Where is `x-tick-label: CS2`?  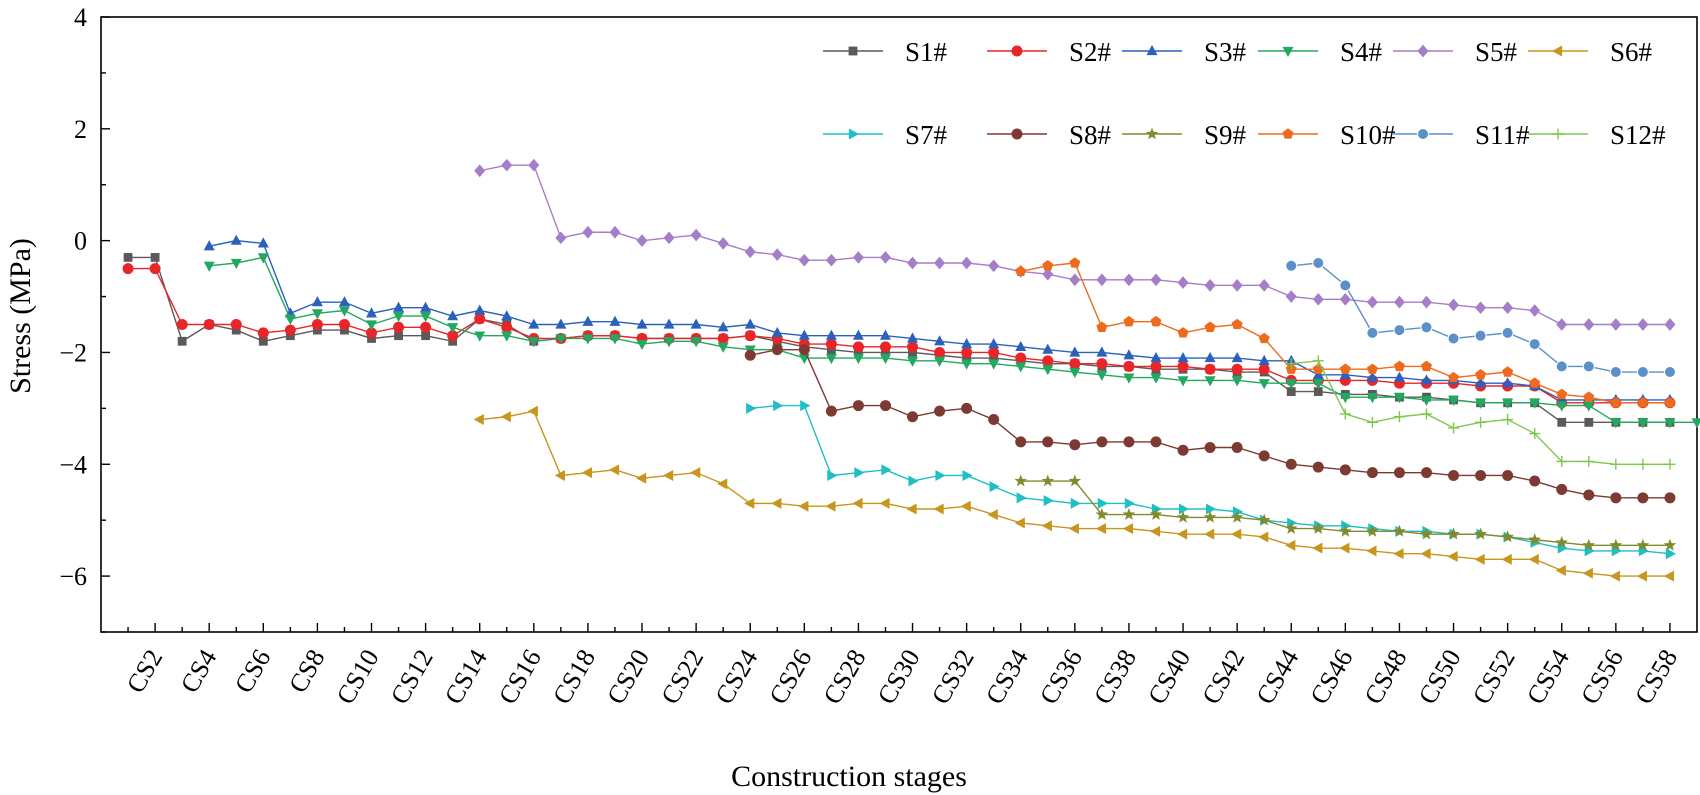 x-tick-label: CS2 is located at coordinates (145, 671).